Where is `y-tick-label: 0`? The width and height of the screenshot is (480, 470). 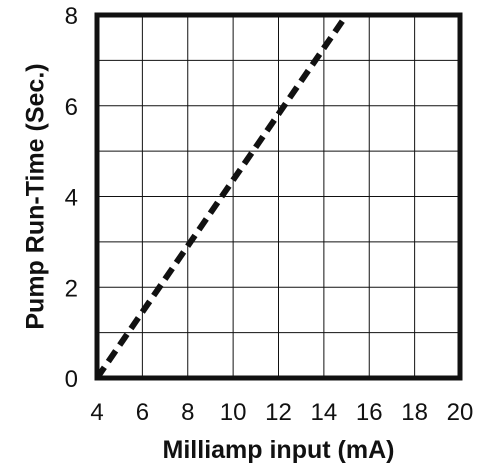
y-tick-label: 0 is located at coordinates (71, 379).